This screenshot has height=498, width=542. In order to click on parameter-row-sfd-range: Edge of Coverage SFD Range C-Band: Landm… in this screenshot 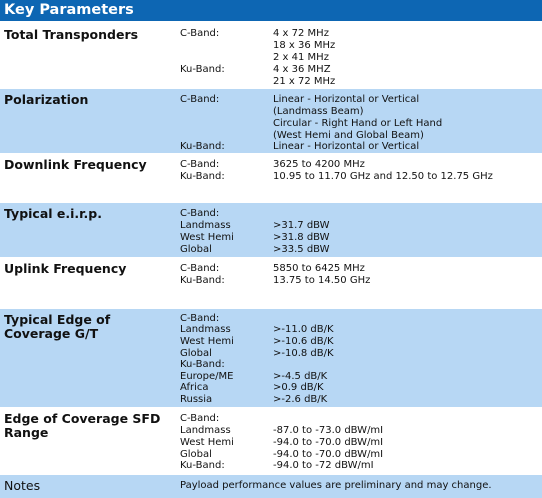, I will do `click(271, 441)`.